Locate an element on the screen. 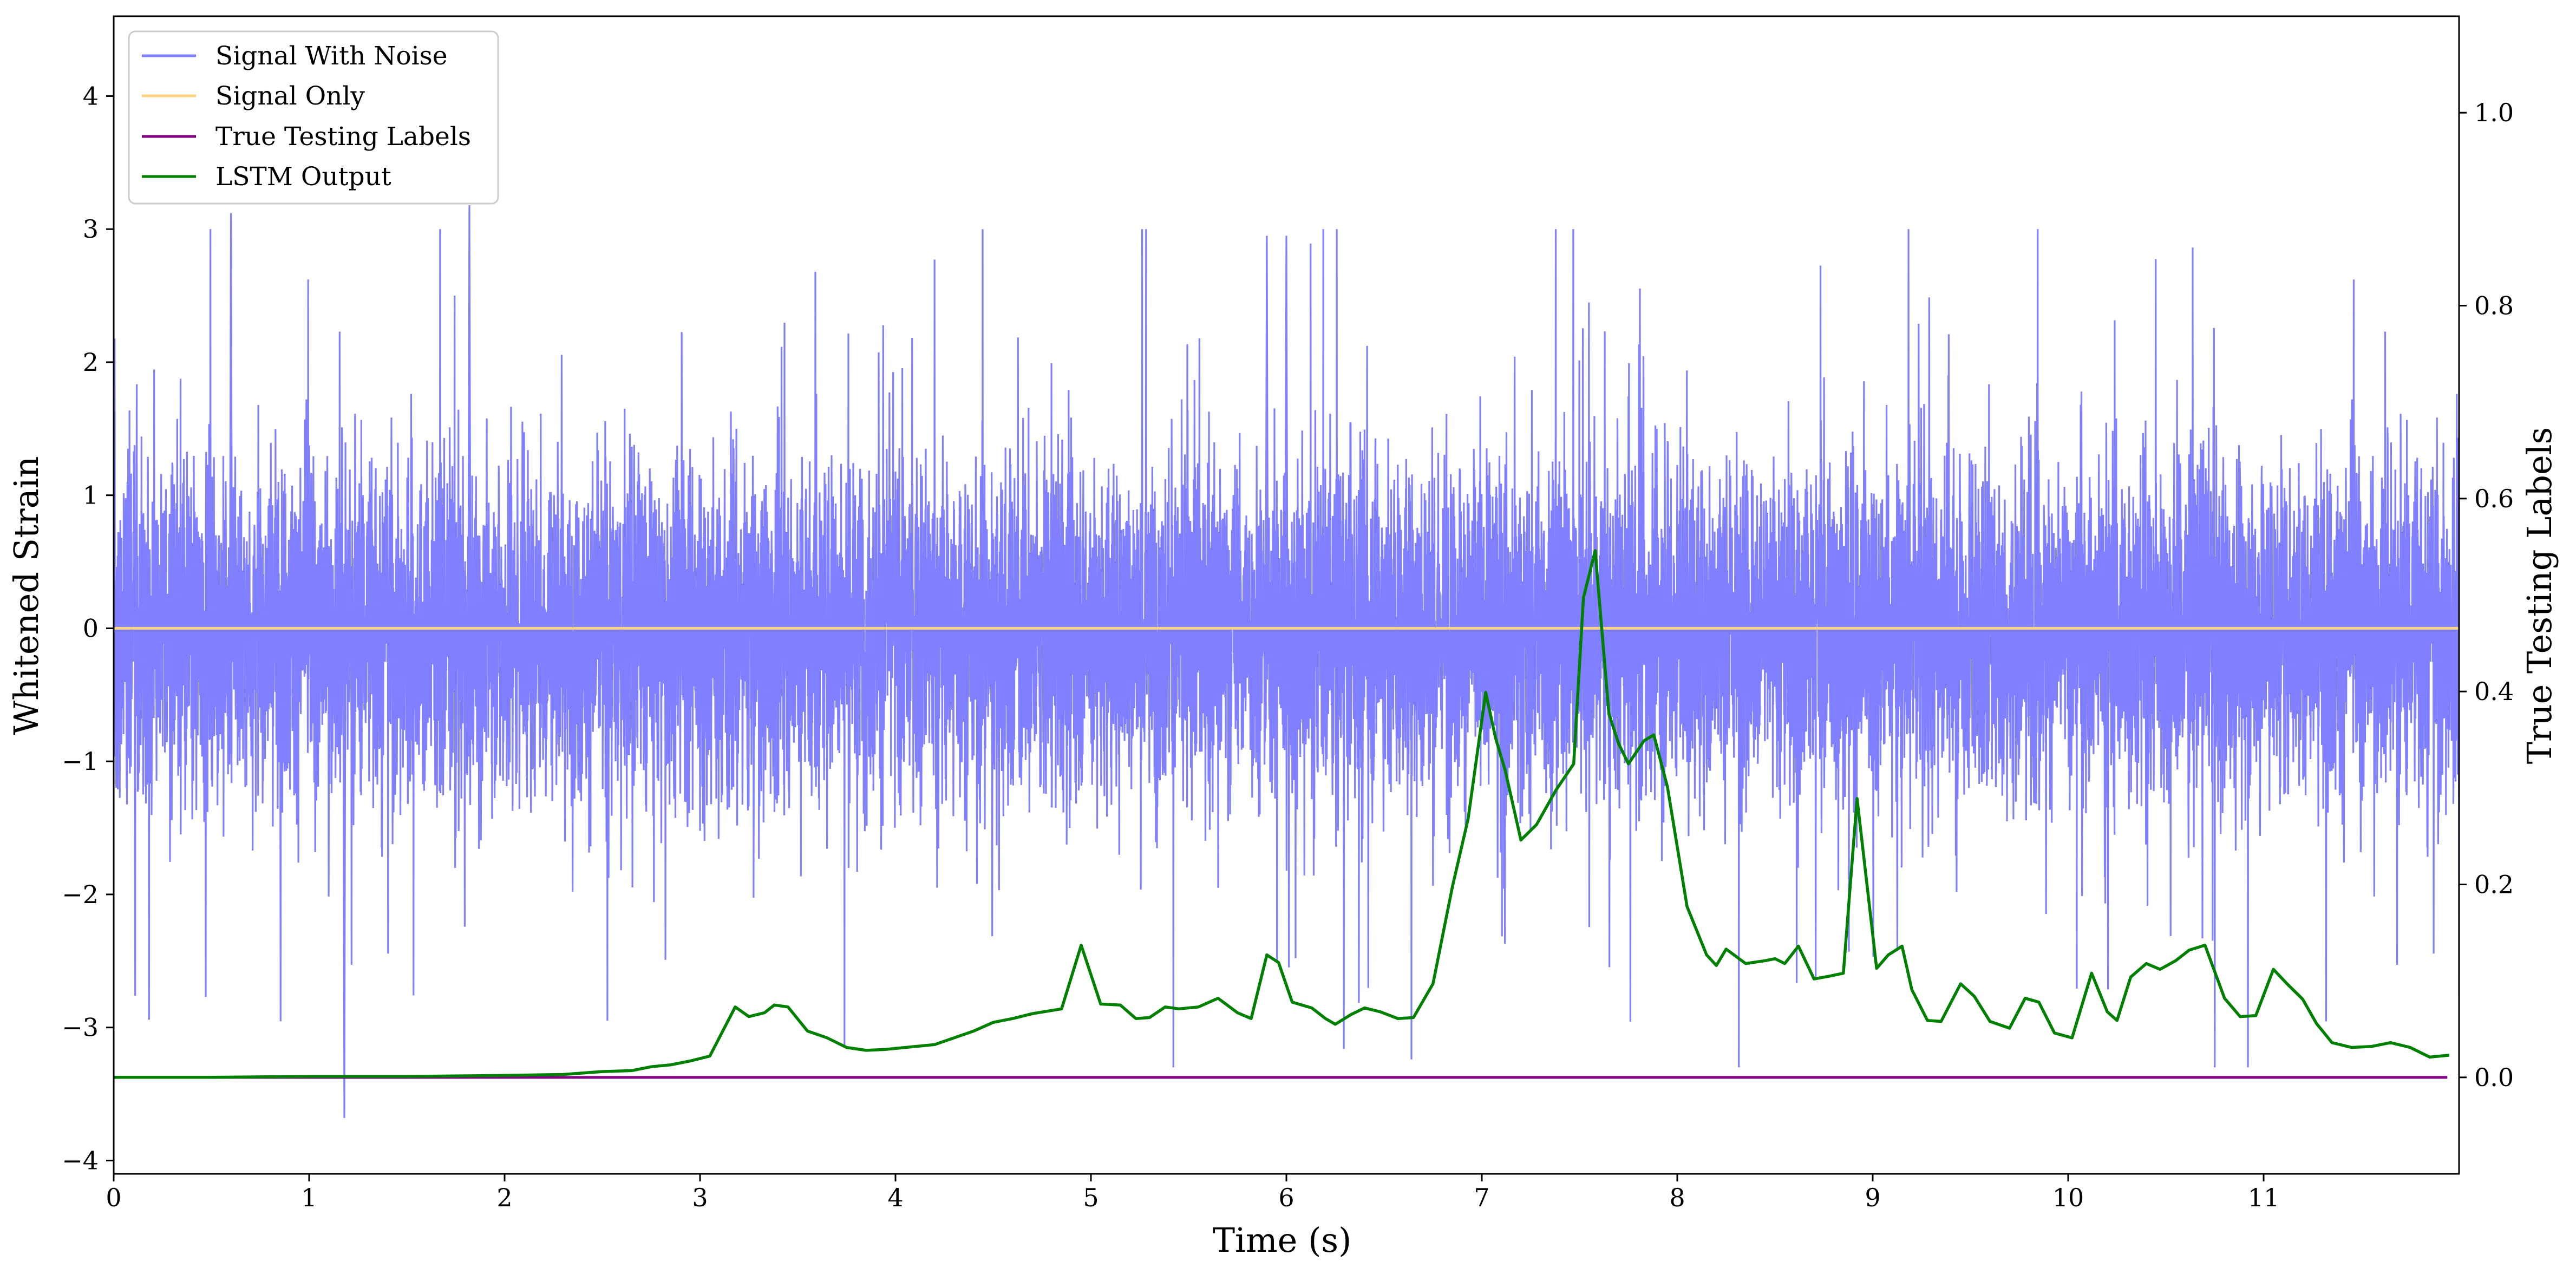  x-tick-label: 7 is located at coordinates (1481, 1197).